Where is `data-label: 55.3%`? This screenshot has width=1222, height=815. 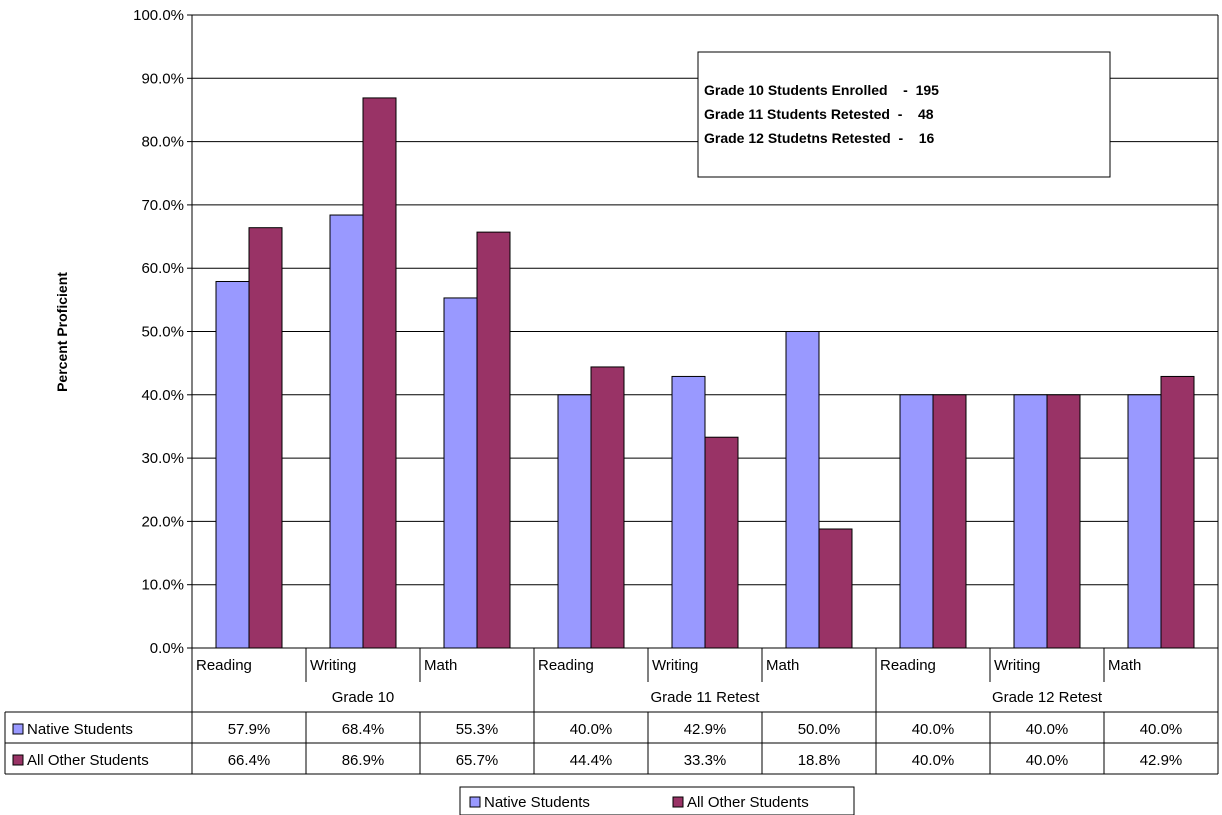 data-label: 55.3% is located at coordinates (477, 729).